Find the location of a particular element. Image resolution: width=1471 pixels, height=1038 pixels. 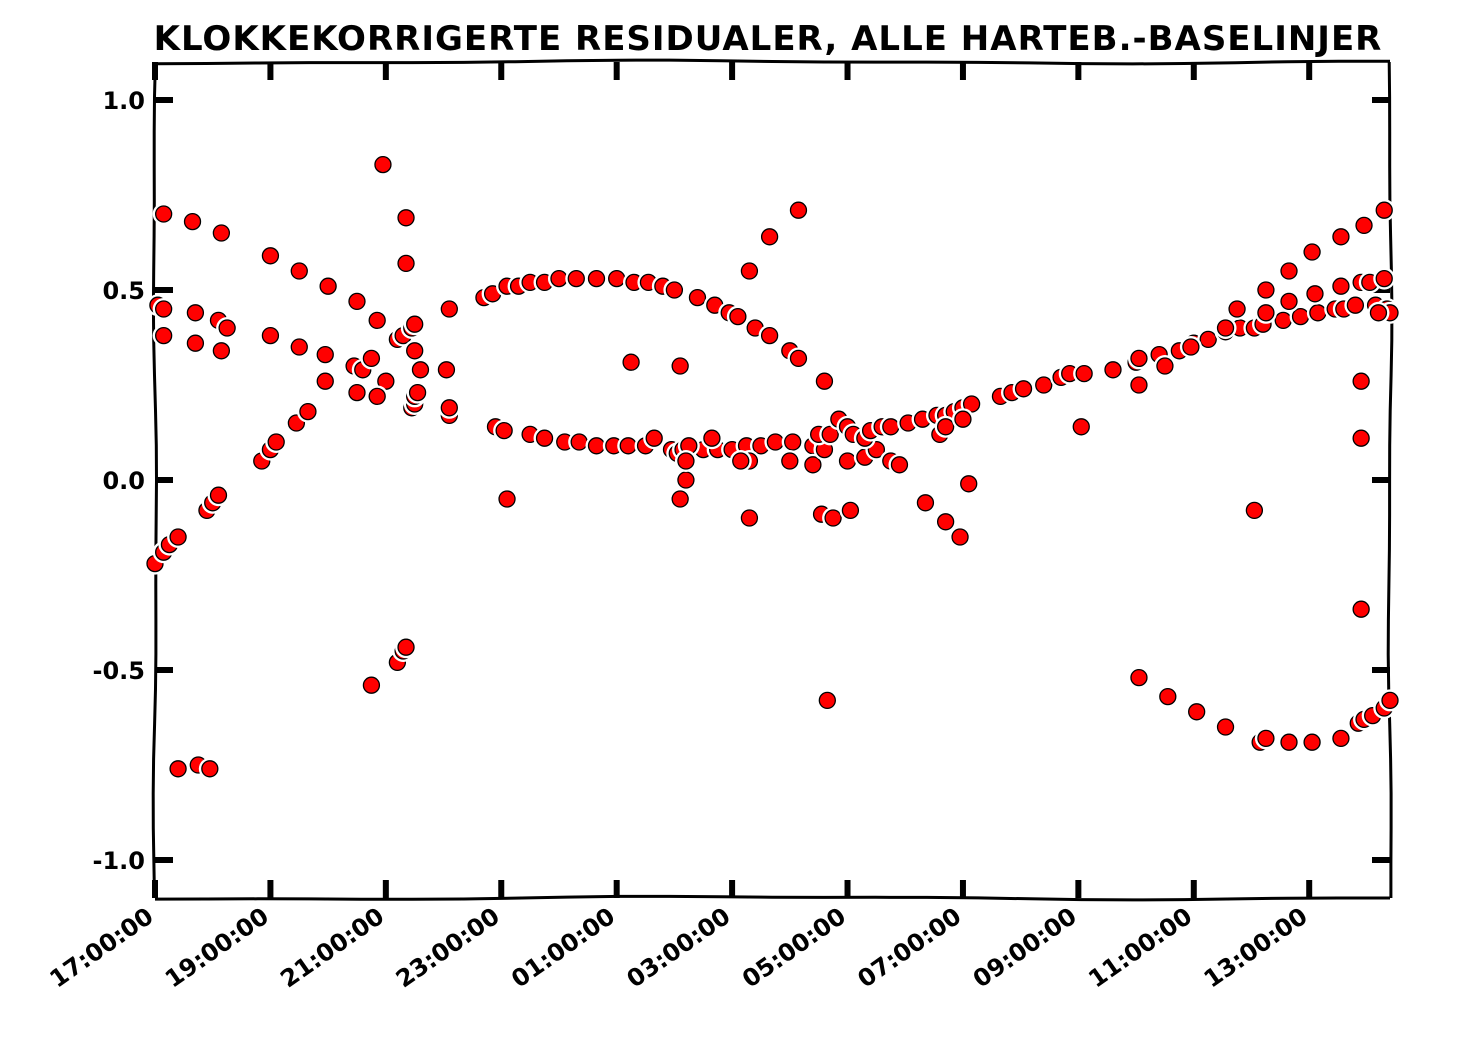

x-tick-label: 21:00:00 is located at coordinates (332, 947).